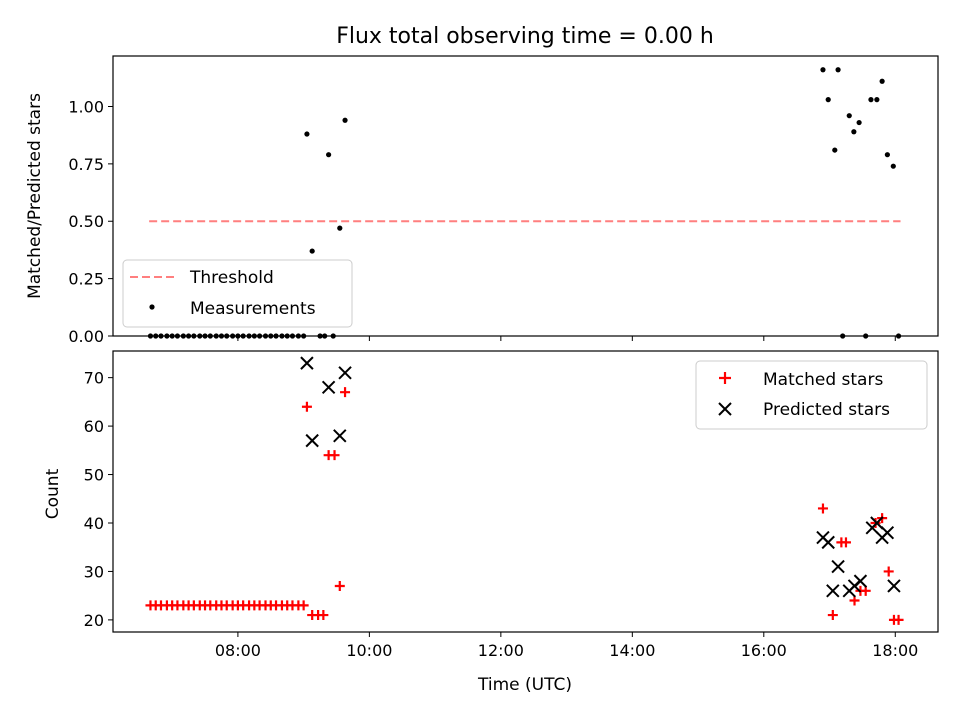 The image size is (960, 725). I want to click on ratio-y-tick-label: 1.00, so click(86, 106).